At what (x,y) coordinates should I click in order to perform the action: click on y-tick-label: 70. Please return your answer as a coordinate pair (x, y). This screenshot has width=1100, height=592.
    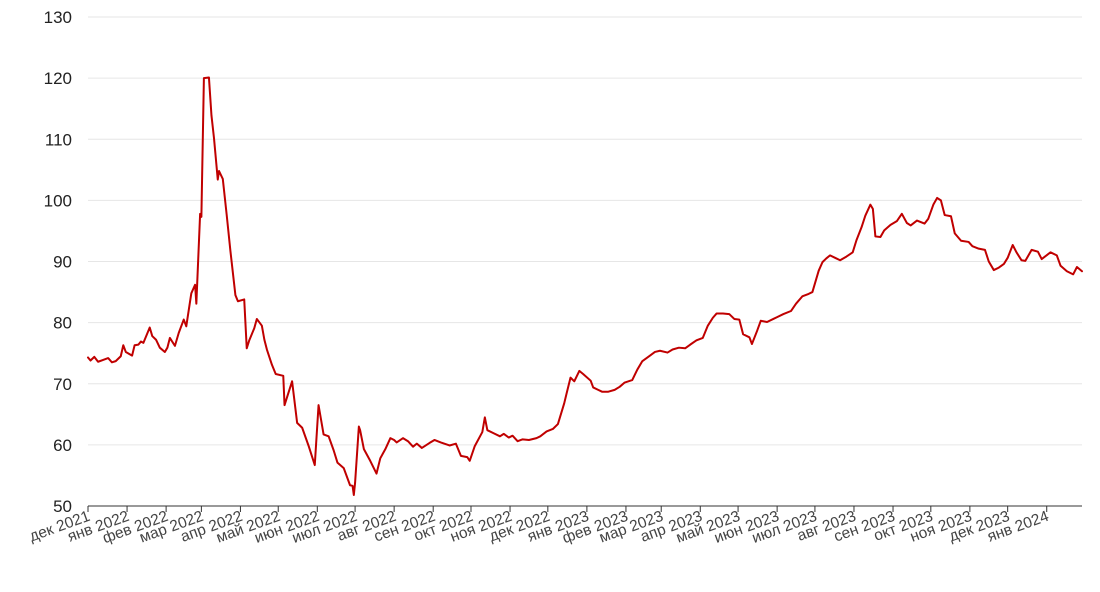
    Looking at the image, I should click on (62, 384).